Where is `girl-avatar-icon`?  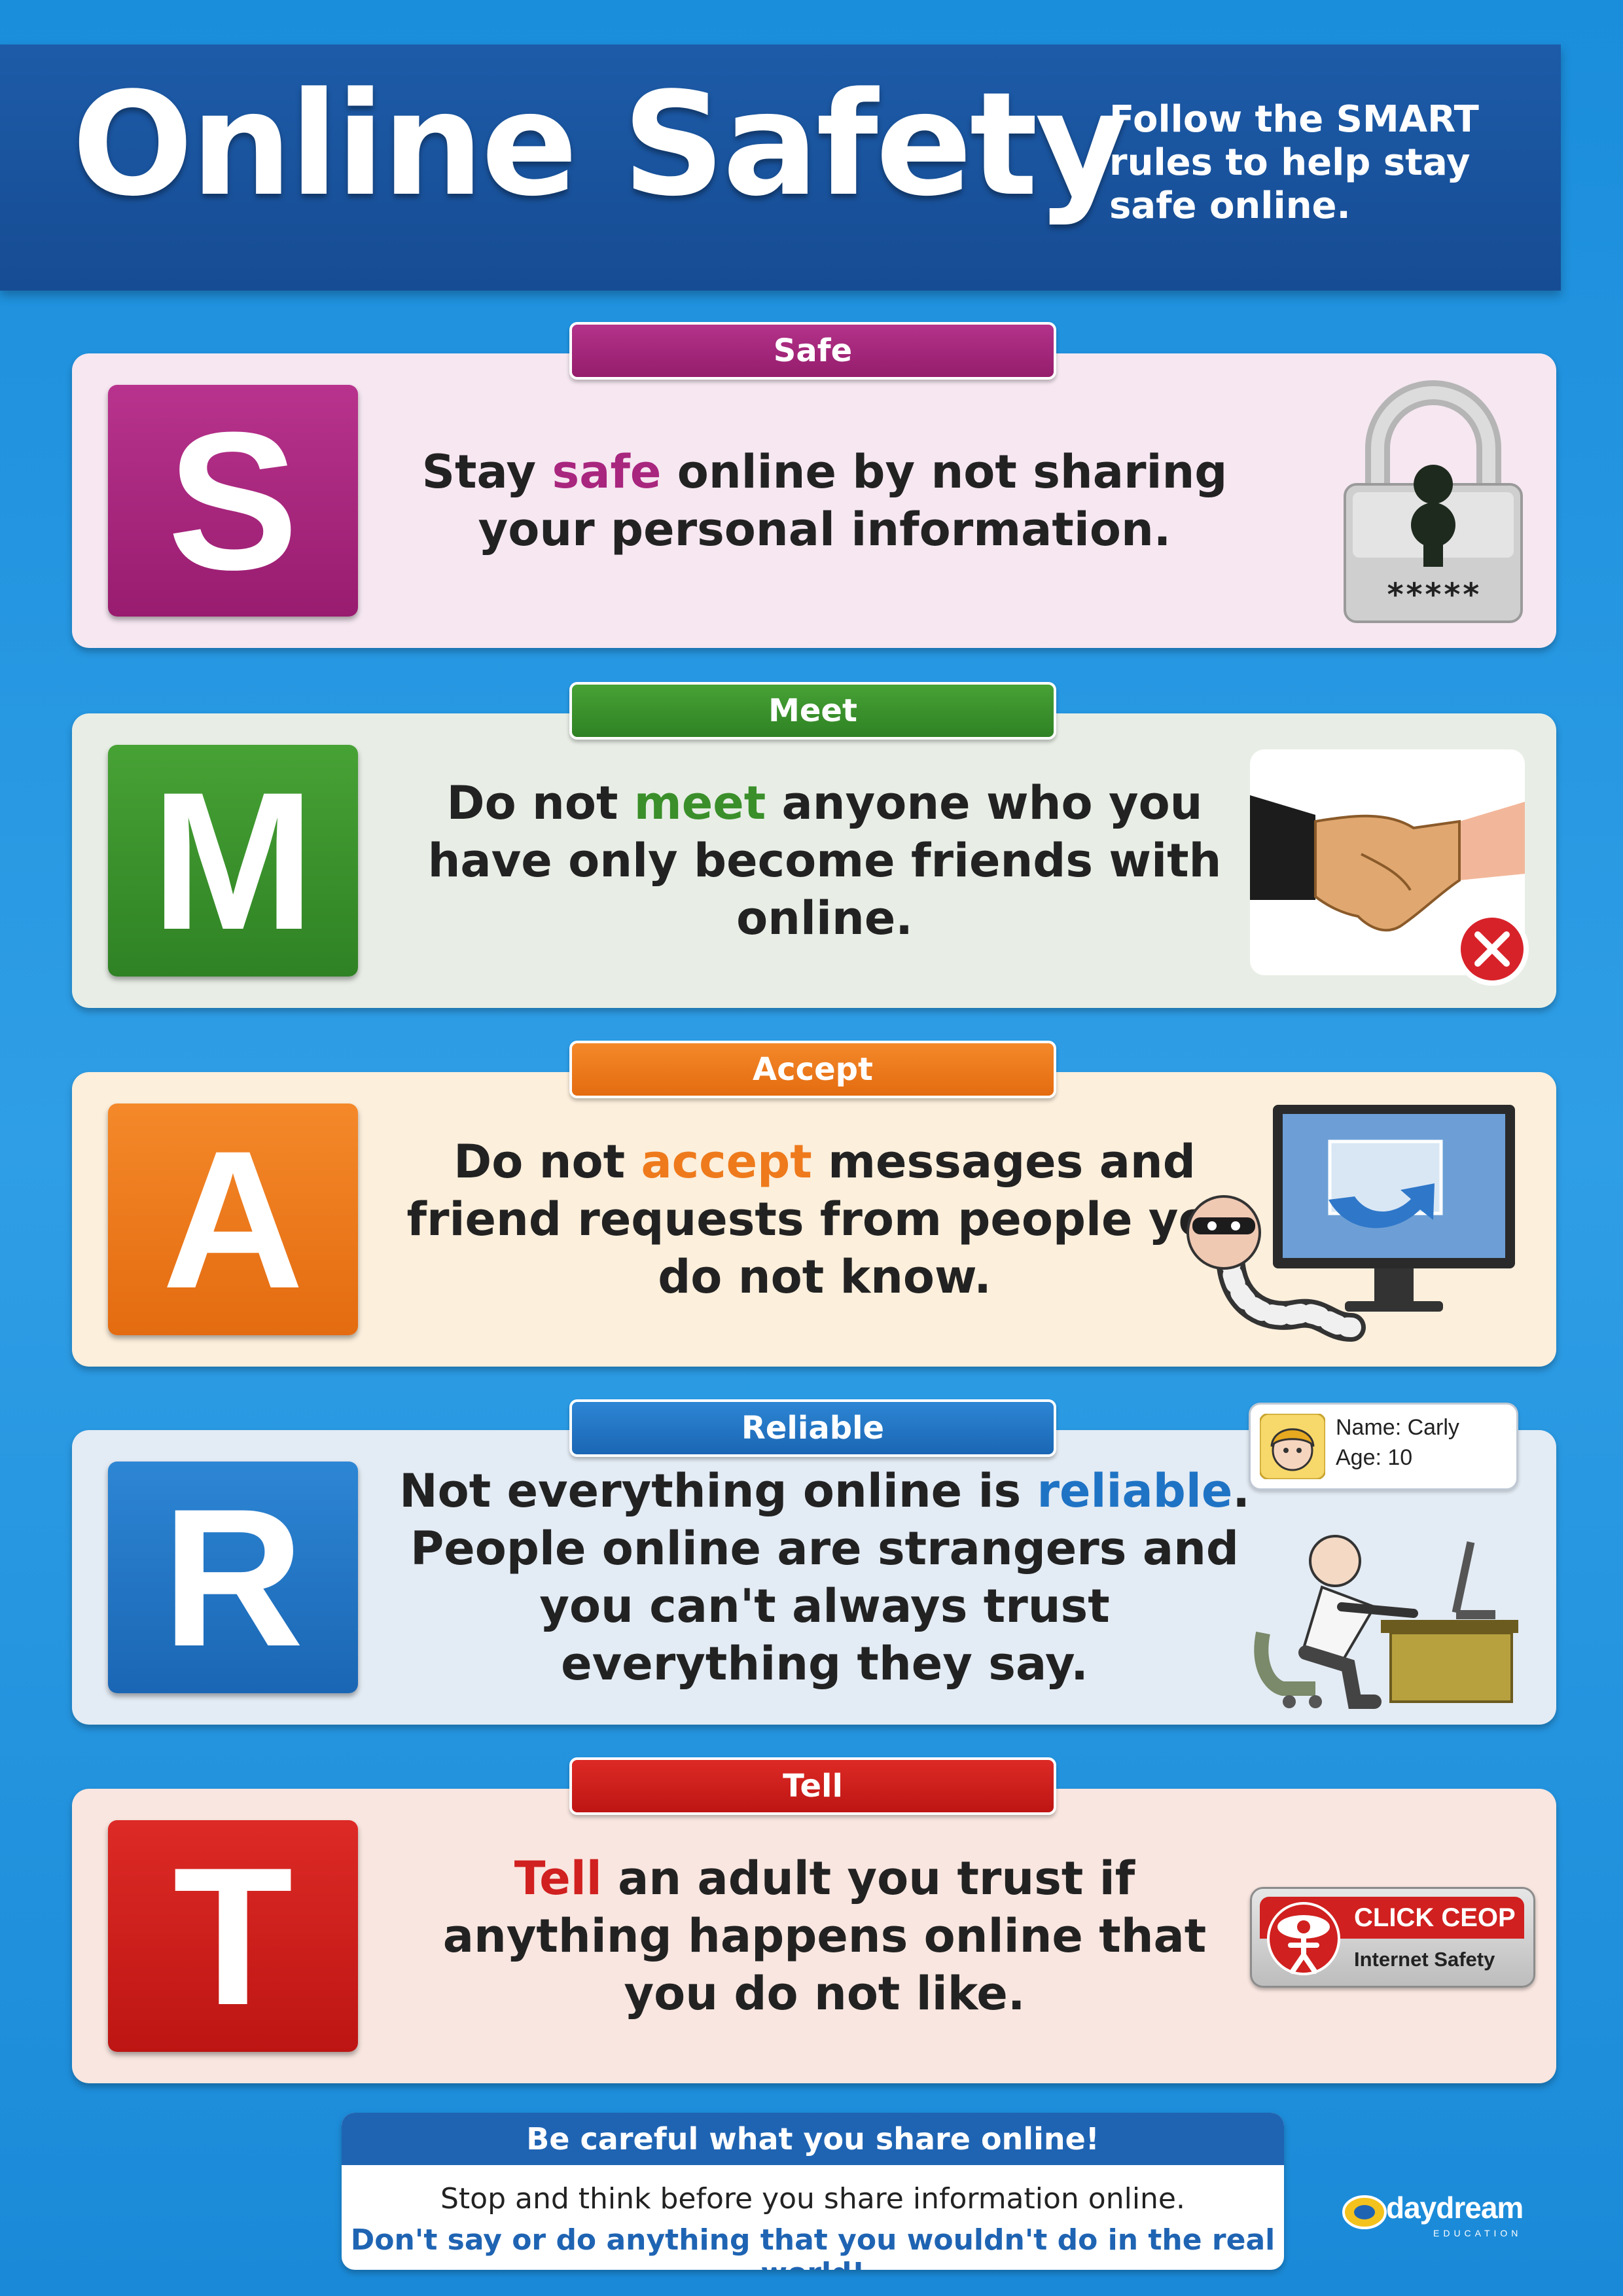
girl-avatar-icon is located at coordinates (1292, 1446).